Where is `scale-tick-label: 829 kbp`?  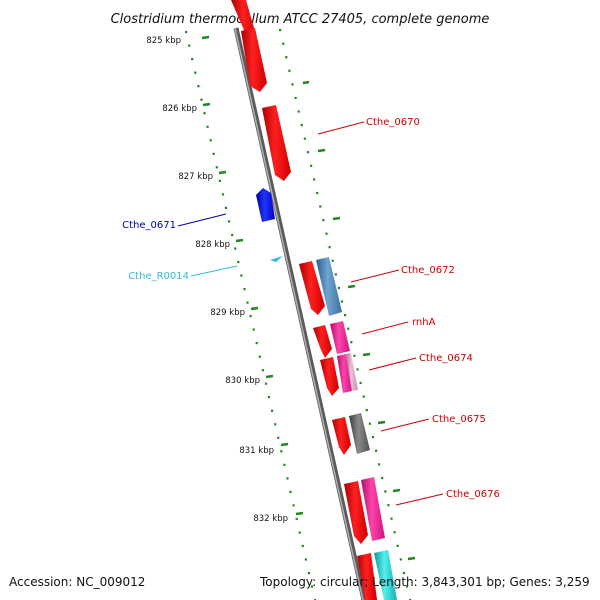 scale-tick-label: 829 kbp is located at coordinates (227, 313).